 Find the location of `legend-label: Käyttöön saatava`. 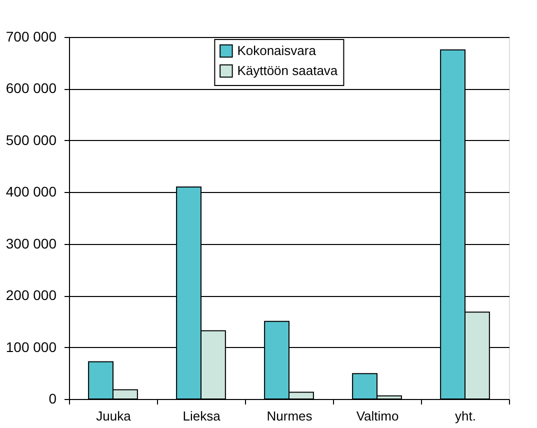

legend-label: Käyttöön saatava is located at coordinates (287, 70).